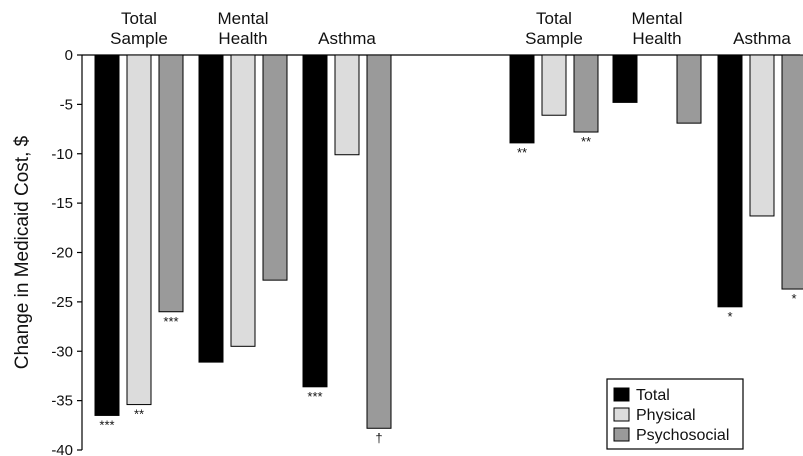  What do you see at coordinates (621, 394) in the screenshot?
I see `legend-swatch-total` at bounding box center [621, 394].